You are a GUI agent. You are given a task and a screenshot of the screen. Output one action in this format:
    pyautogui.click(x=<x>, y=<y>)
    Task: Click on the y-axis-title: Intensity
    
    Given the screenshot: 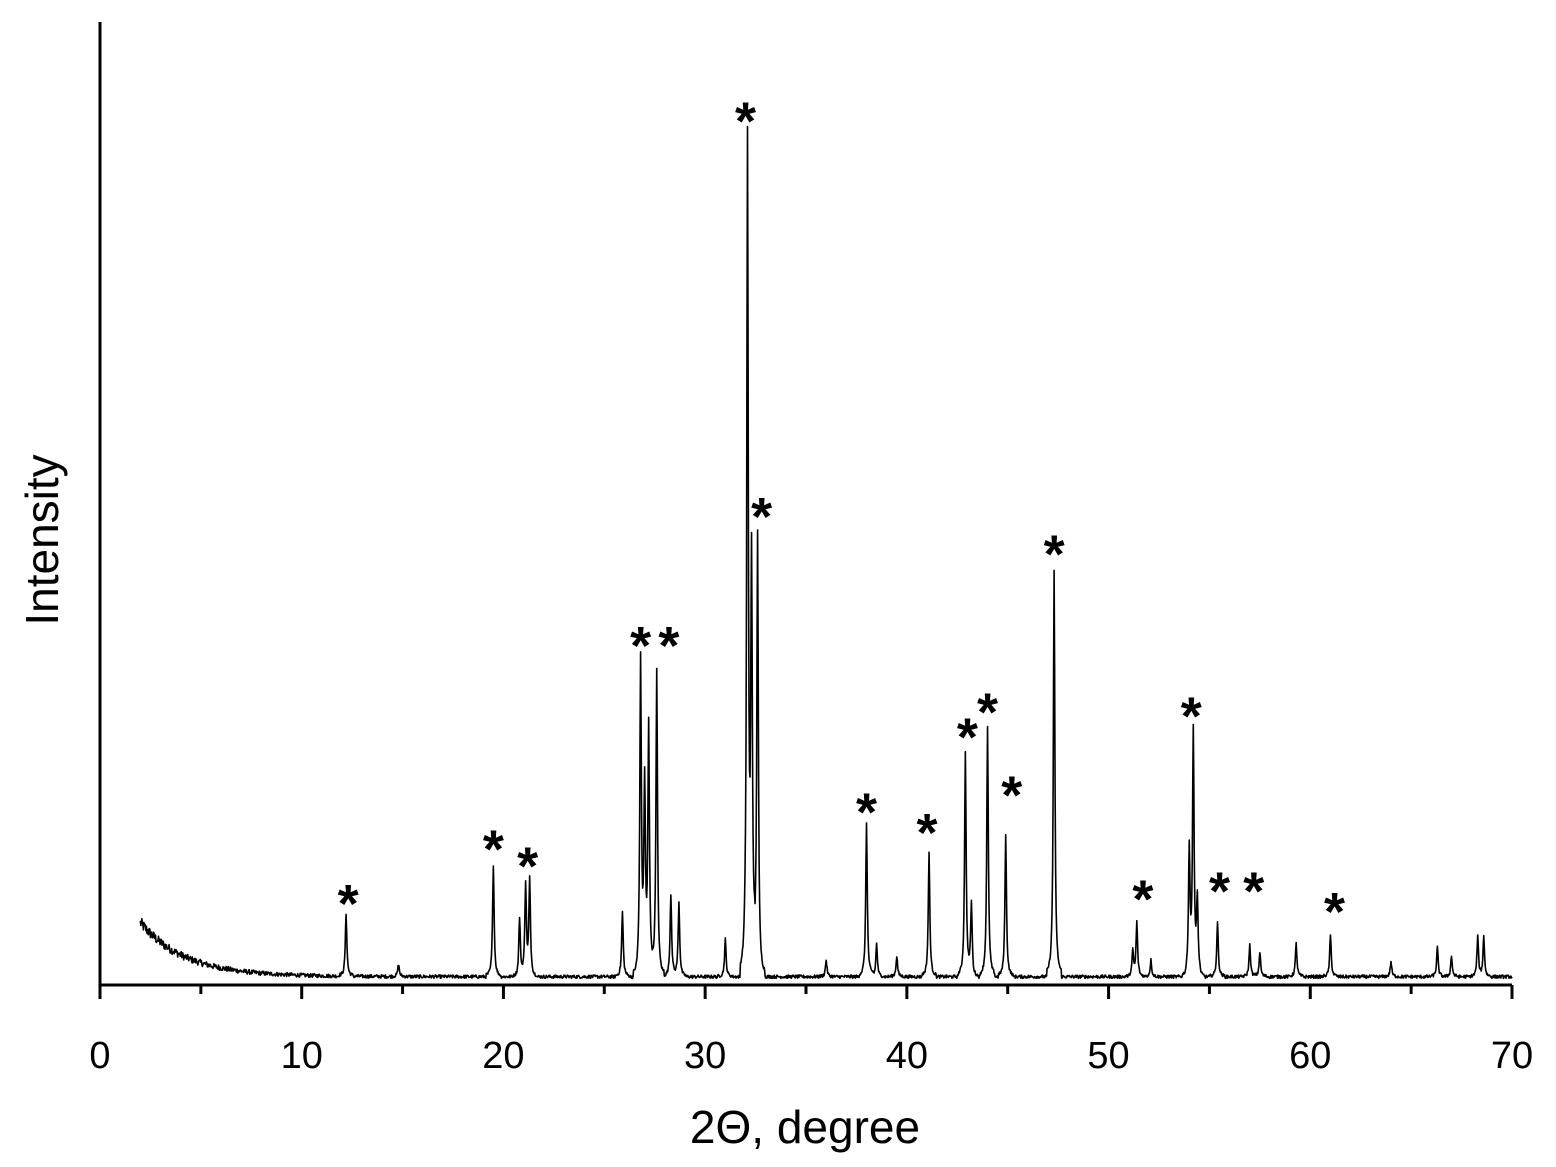 What is the action you would take?
    pyautogui.click(x=42, y=539)
    